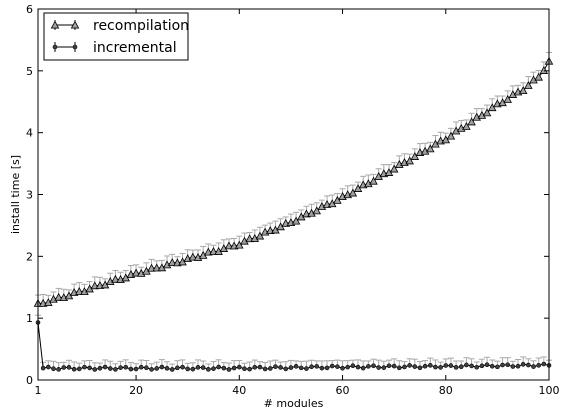 The height and width of the screenshot is (414, 571). What do you see at coordinates (38, 390) in the screenshot?
I see `x-tick-label: 1` at bounding box center [38, 390].